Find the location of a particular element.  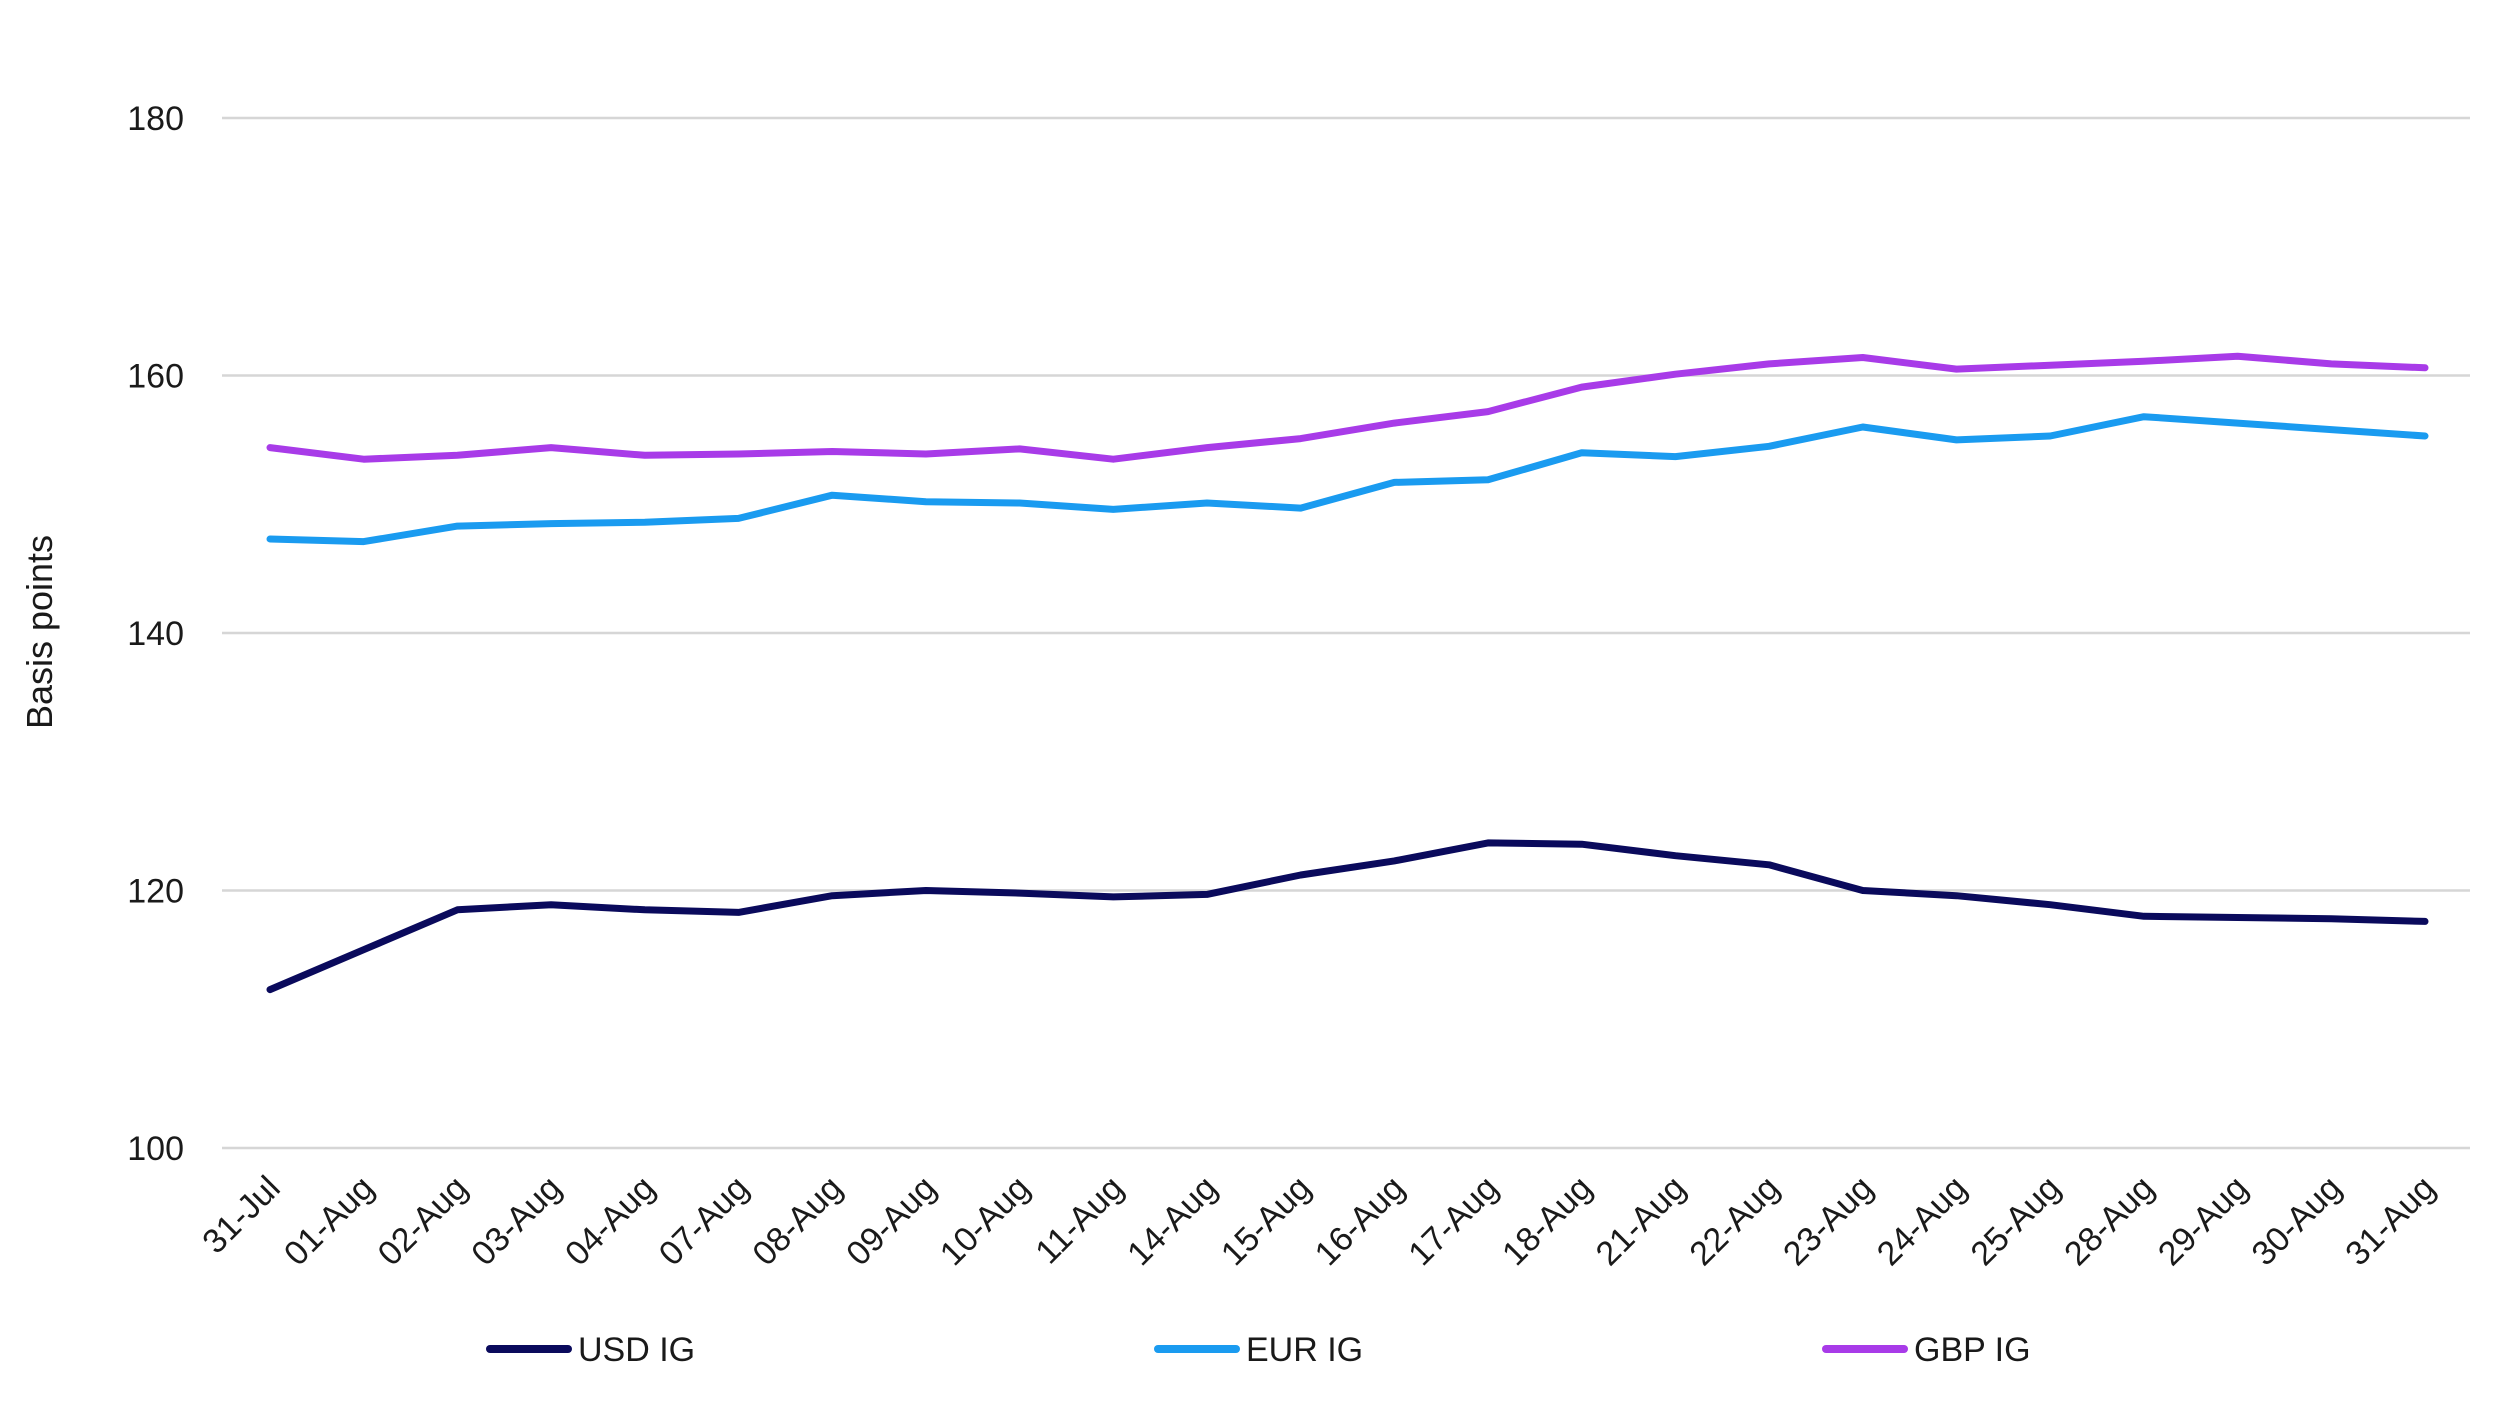

x-tick-label: 24-Aug is located at coordinates (1922, 1221).